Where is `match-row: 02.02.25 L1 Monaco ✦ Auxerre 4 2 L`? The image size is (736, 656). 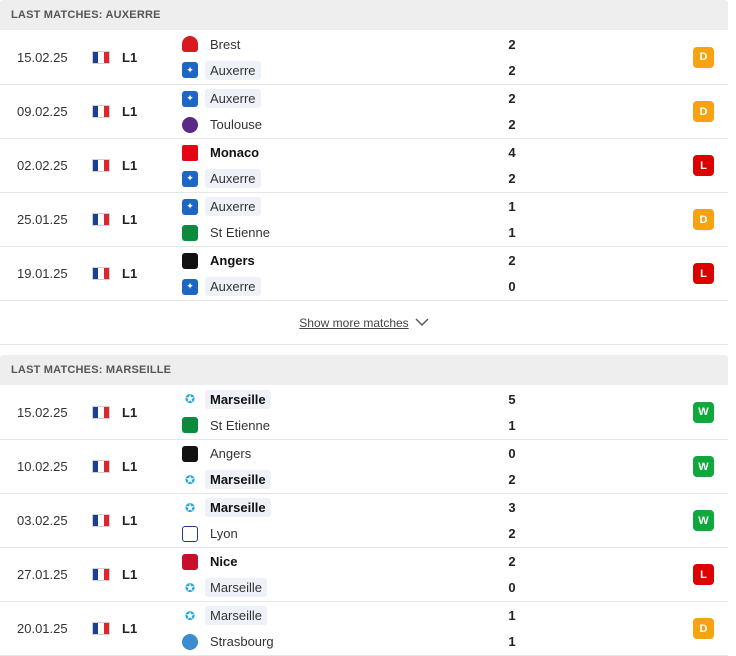 match-row: 02.02.25 L1 Monaco ✦ Auxerre 4 2 L is located at coordinates (364, 166).